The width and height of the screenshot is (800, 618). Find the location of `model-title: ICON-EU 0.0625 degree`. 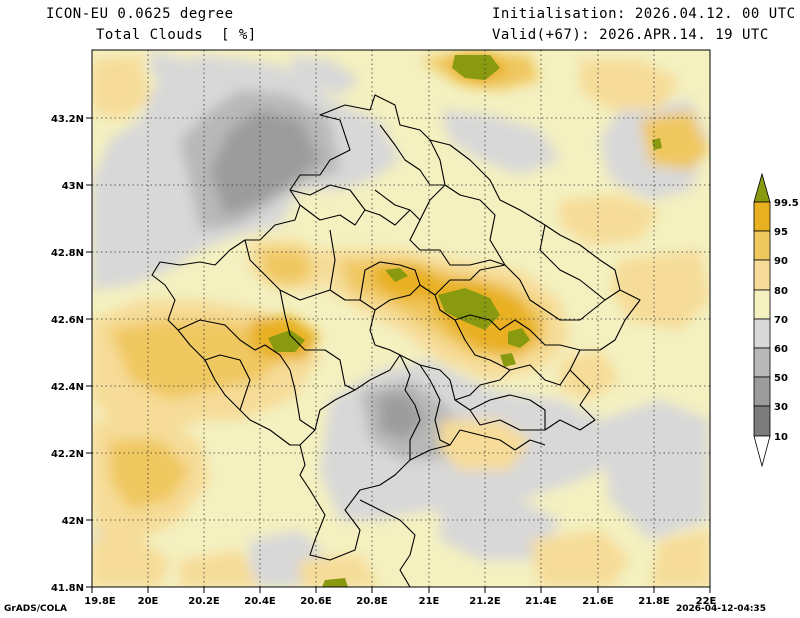

model-title: ICON-EU 0.0625 degree is located at coordinates (140, 14).